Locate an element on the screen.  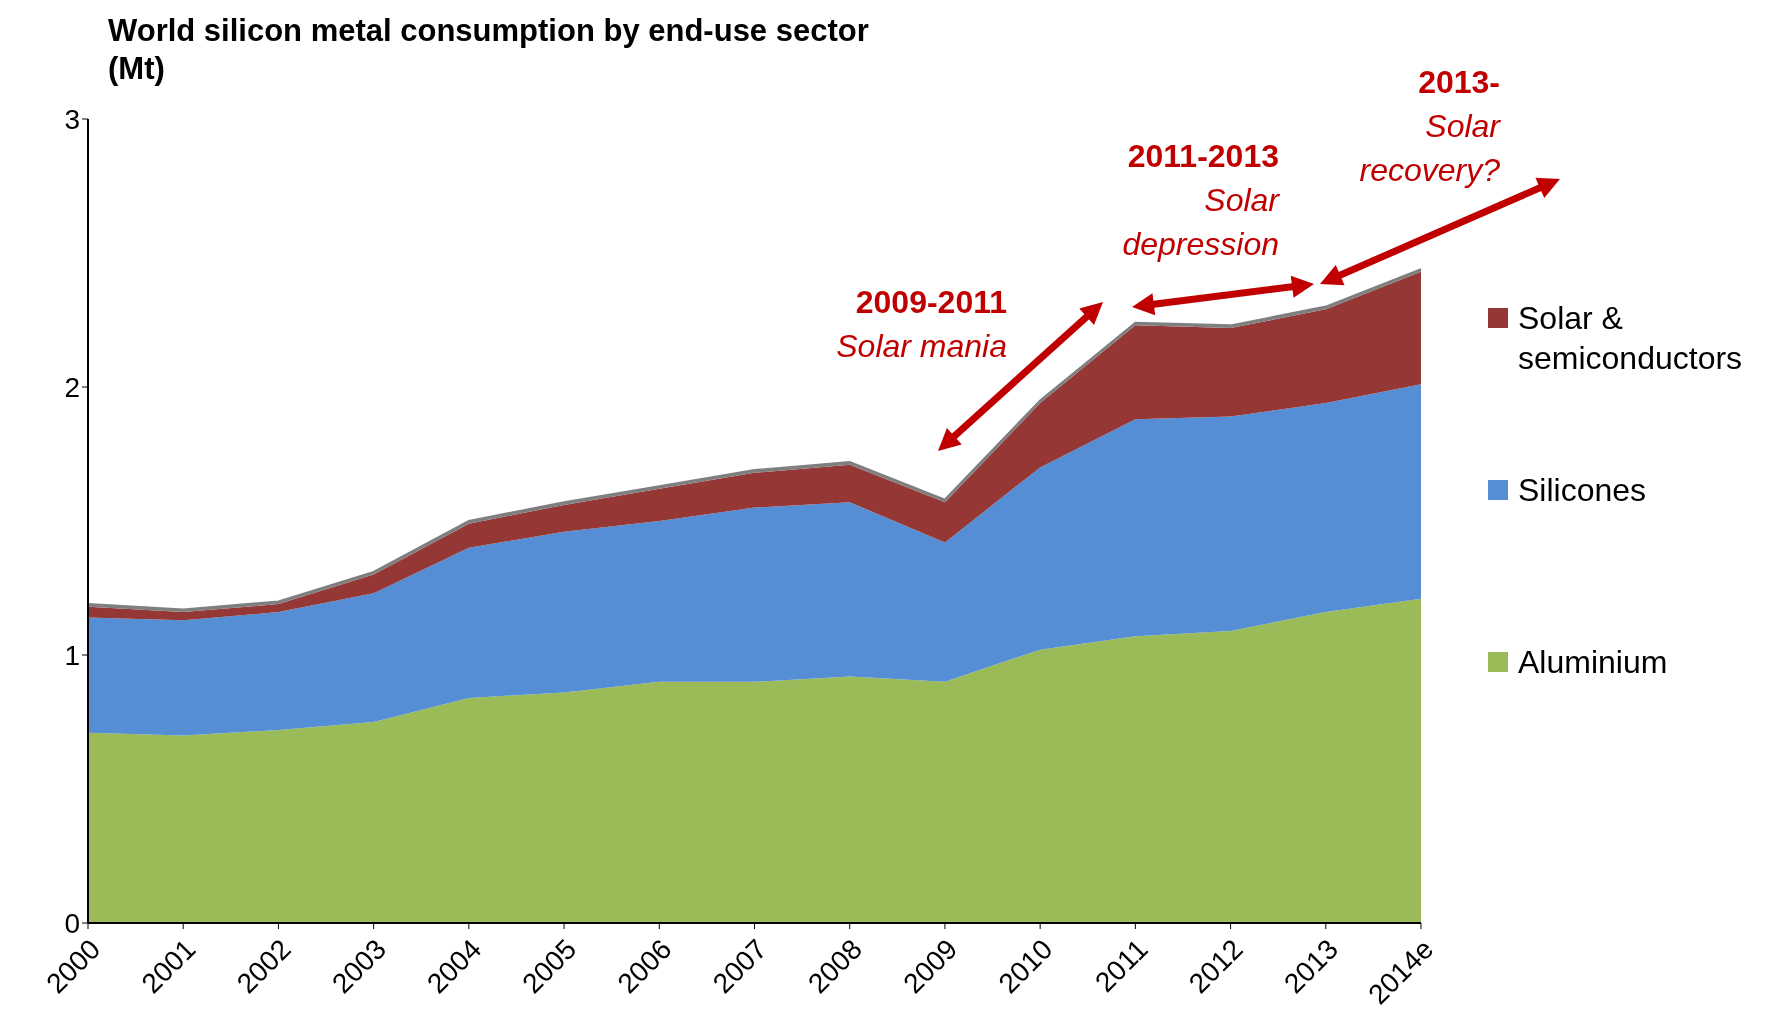
annotation: Solar mania is located at coordinates (921, 346).